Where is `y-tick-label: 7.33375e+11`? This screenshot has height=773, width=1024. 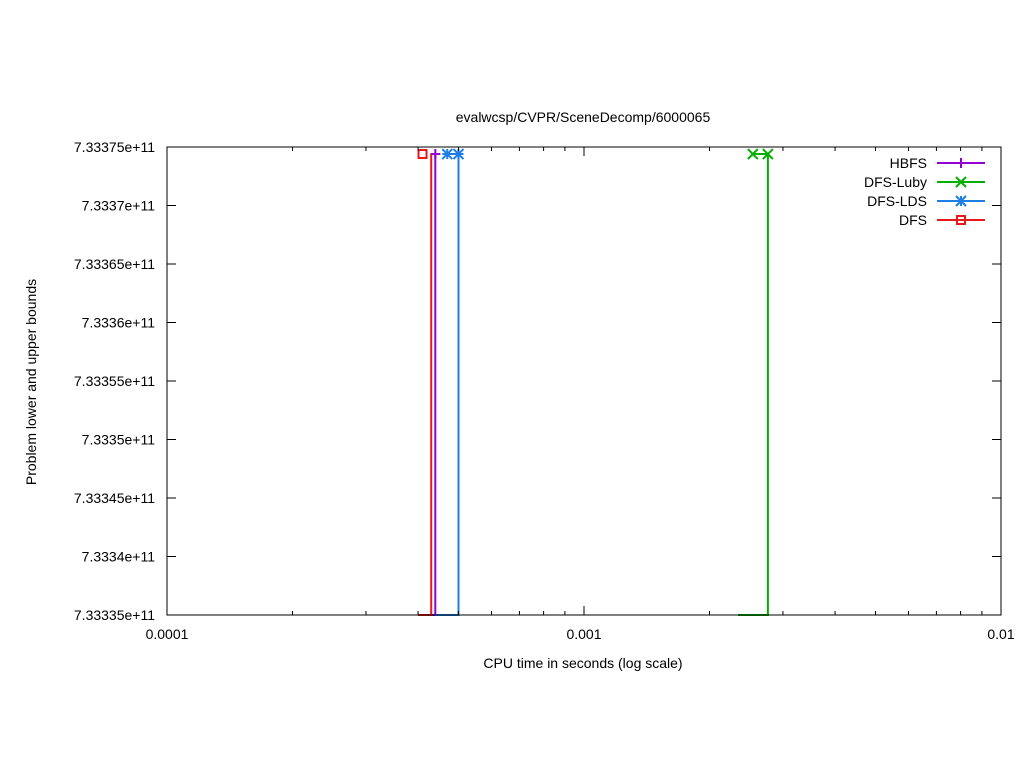 y-tick-label: 7.33375e+11 is located at coordinates (114, 147).